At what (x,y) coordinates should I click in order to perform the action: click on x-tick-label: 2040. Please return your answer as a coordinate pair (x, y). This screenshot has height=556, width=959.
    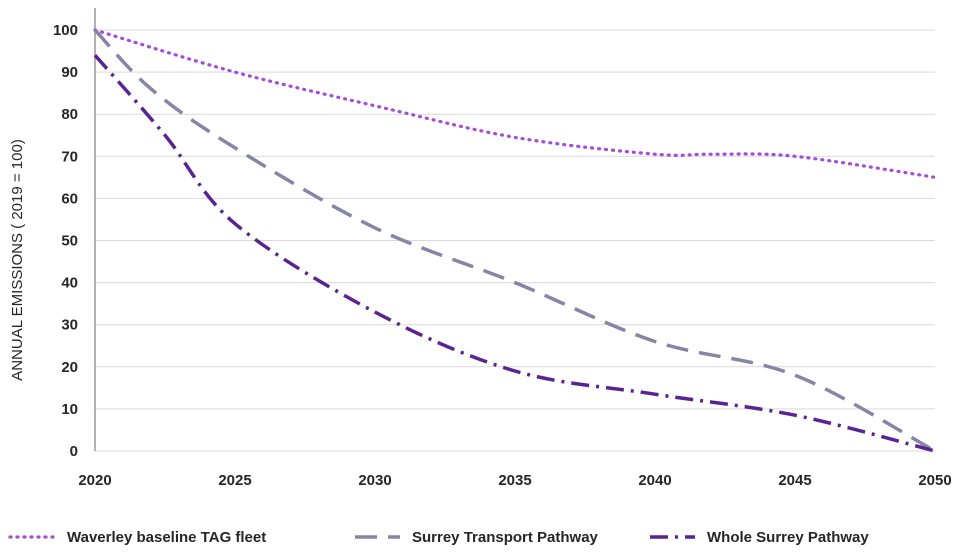
    Looking at the image, I should click on (654, 480).